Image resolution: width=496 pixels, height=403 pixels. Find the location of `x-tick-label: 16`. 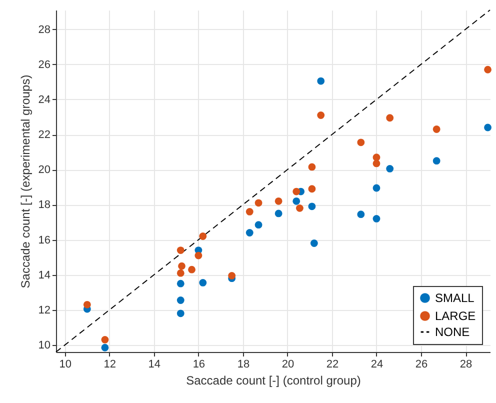

x-tick-label: 16 is located at coordinates (199, 364).